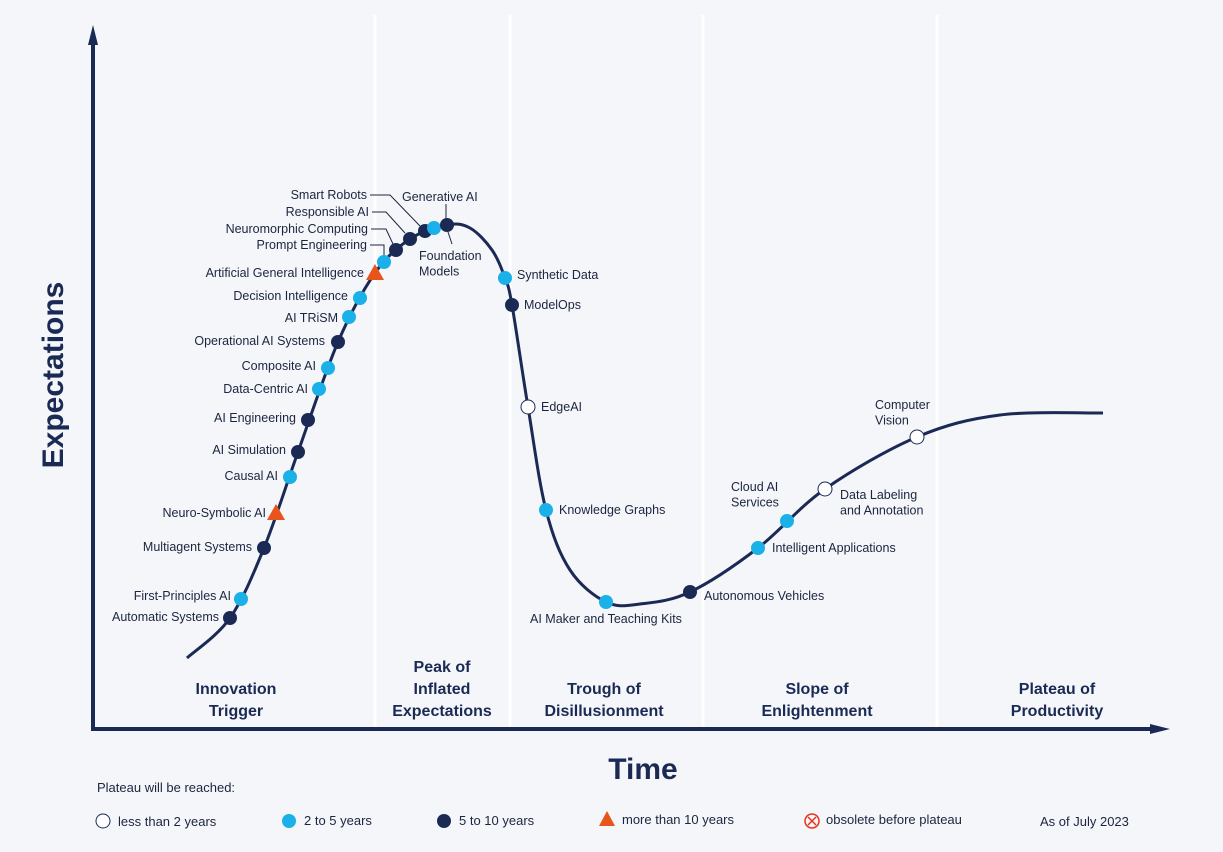 Image resolution: width=1223 pixels, height=852 pixels. What do you see at coordinates (259, 341) in the screenshot?
I see `technology-label: Operational AI Systems` at bounding box center [259, 341].